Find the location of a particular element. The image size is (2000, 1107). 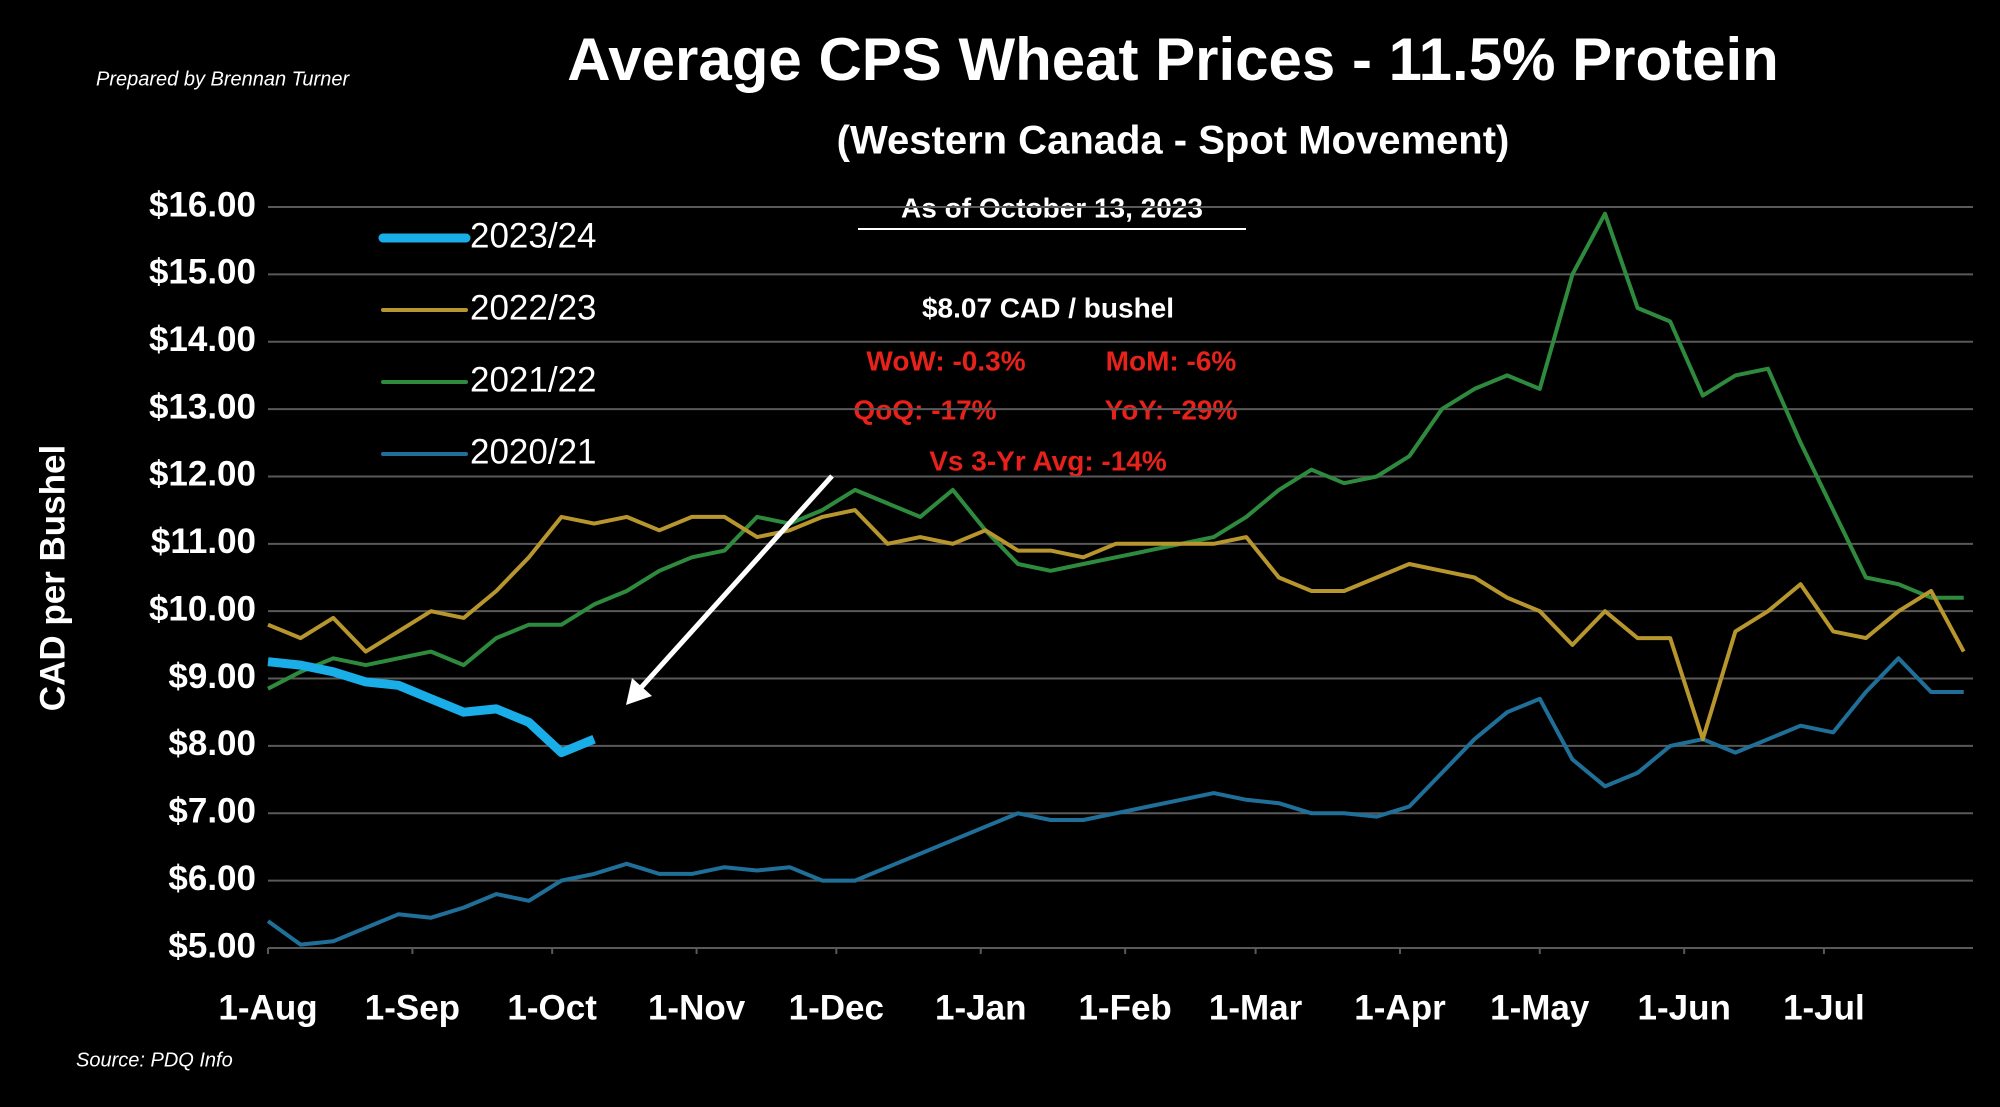

legend-item: 2023/24 is located at coordinates (487, 235).